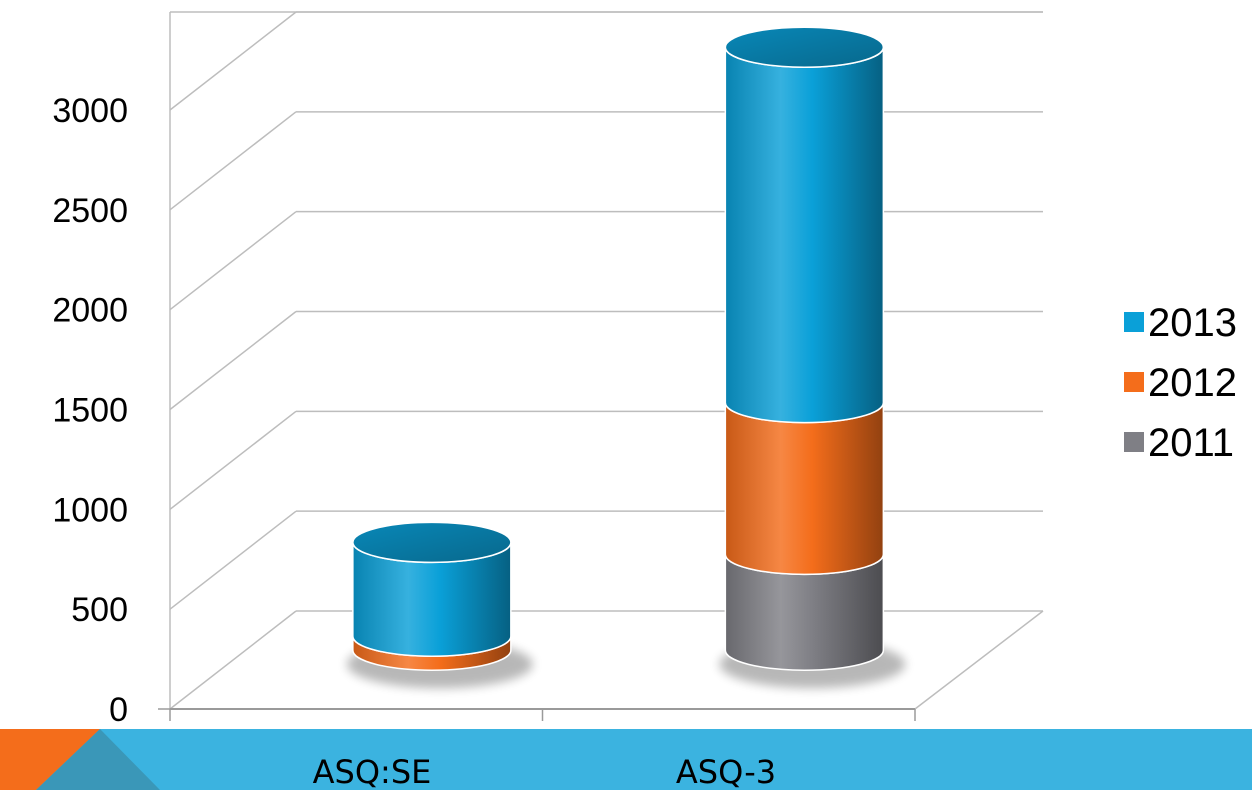 This screenshot has height=790, width=1252. Describe the element at coordinates (1192, 383) in the screenshot. I see `legend-label: 2012` at that location.